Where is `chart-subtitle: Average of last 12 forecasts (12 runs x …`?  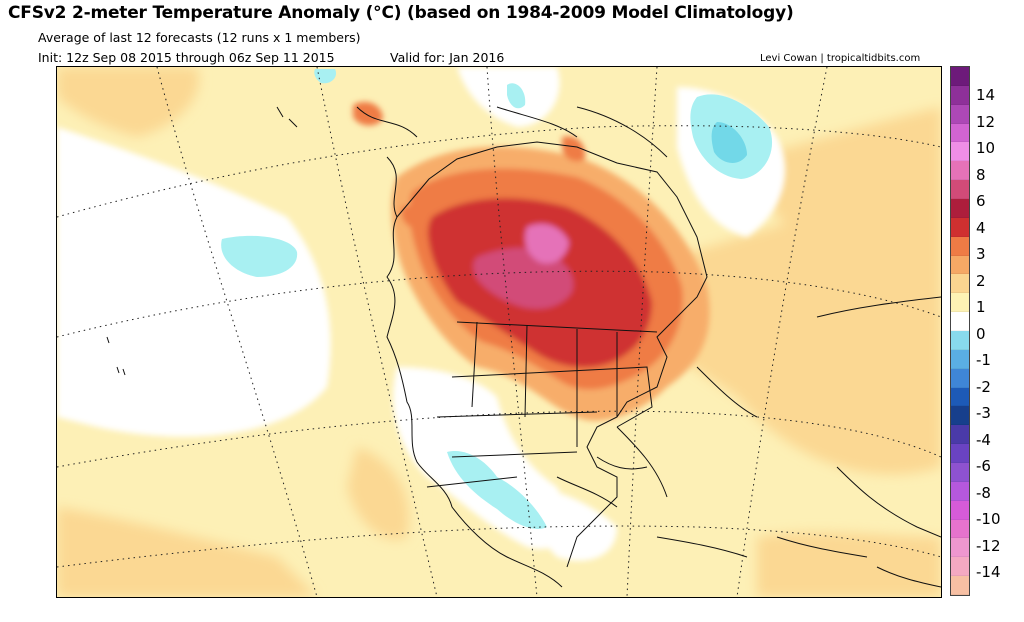 chart-subtitle: Average of last 12 forecasts (12 runs x … is located at coordinates (199, 37).